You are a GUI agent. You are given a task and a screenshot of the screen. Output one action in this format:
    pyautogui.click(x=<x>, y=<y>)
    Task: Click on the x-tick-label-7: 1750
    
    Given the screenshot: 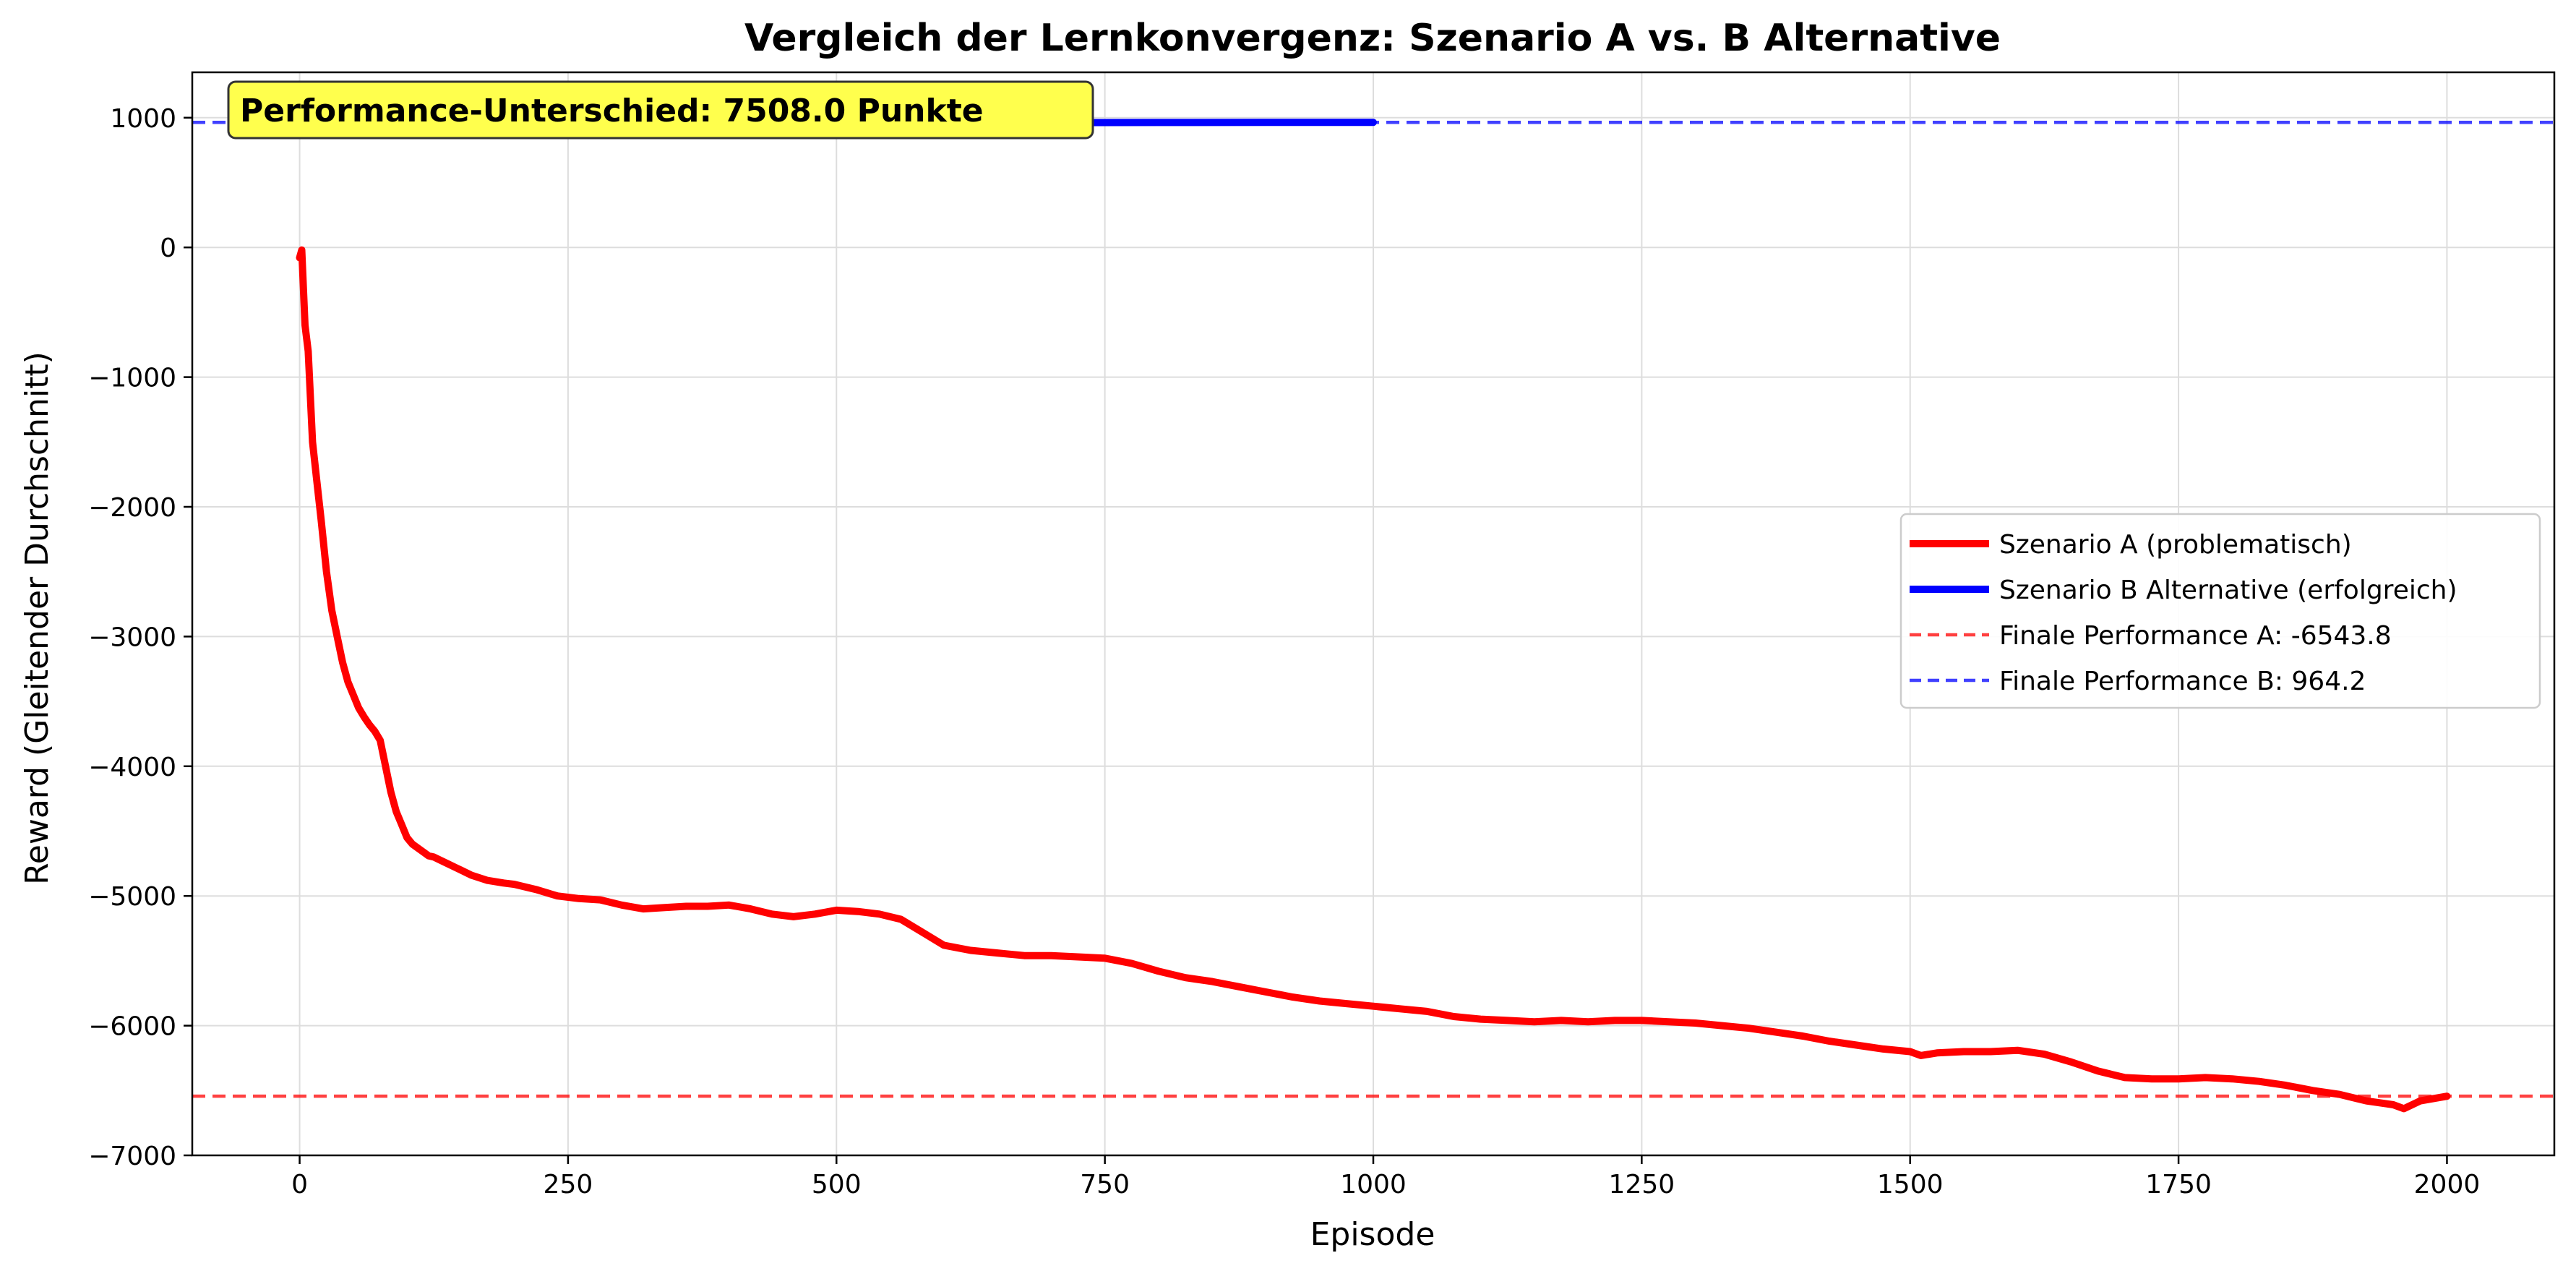 What is the action you would take?
    pyautogui.click(x=2178, y=1184)
    